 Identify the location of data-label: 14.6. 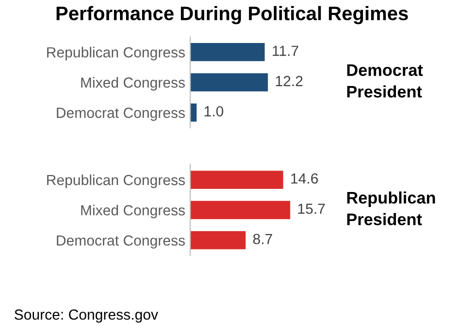
(304, 178).